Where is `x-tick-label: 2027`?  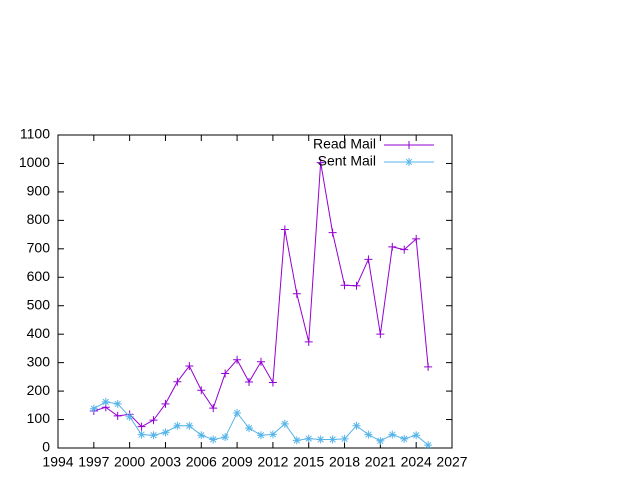
x-tick-label: 2027 is located at coordinates (451, 462).